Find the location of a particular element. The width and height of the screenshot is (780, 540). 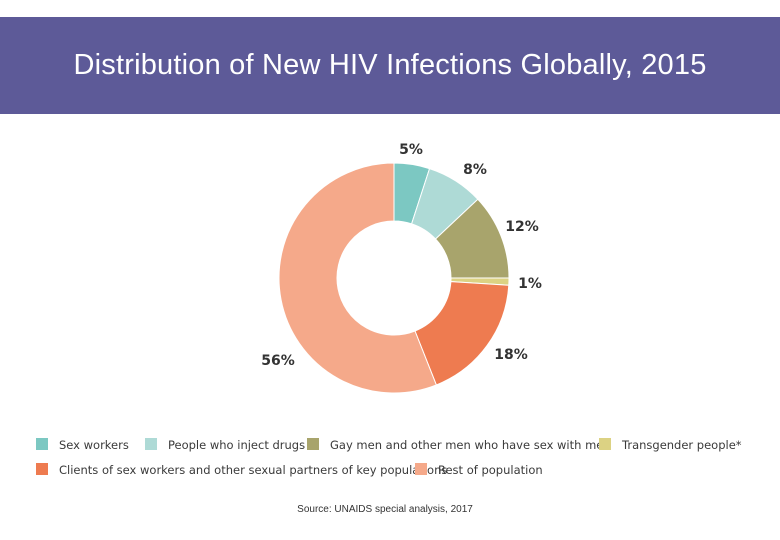

legend-swatch-clients-of-sex-workers-and-other-sexual-partners-of-key-populations is located at coordinates (42, 469).